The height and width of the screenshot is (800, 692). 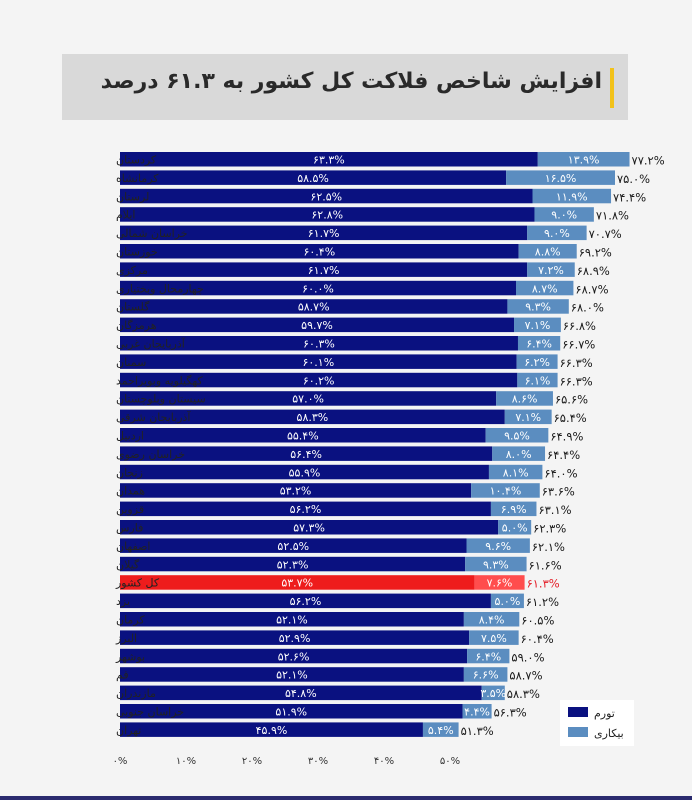 I want to click on label-inflation: ۵۲.۹%, so click(x=295, y=638).